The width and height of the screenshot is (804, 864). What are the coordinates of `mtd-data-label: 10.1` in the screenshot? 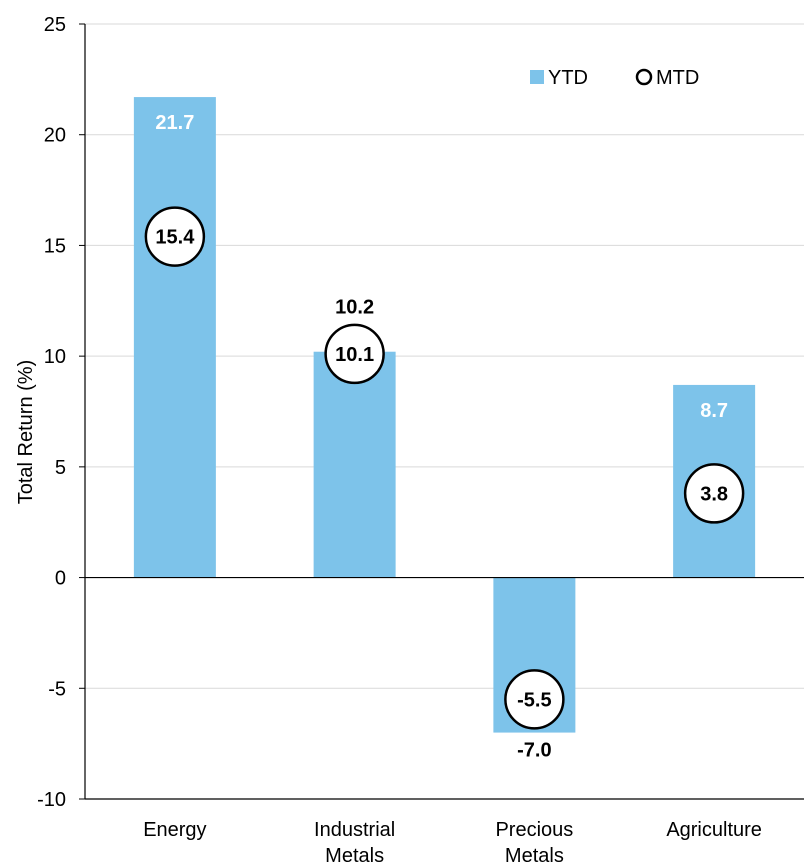 It's located at (354, 355).